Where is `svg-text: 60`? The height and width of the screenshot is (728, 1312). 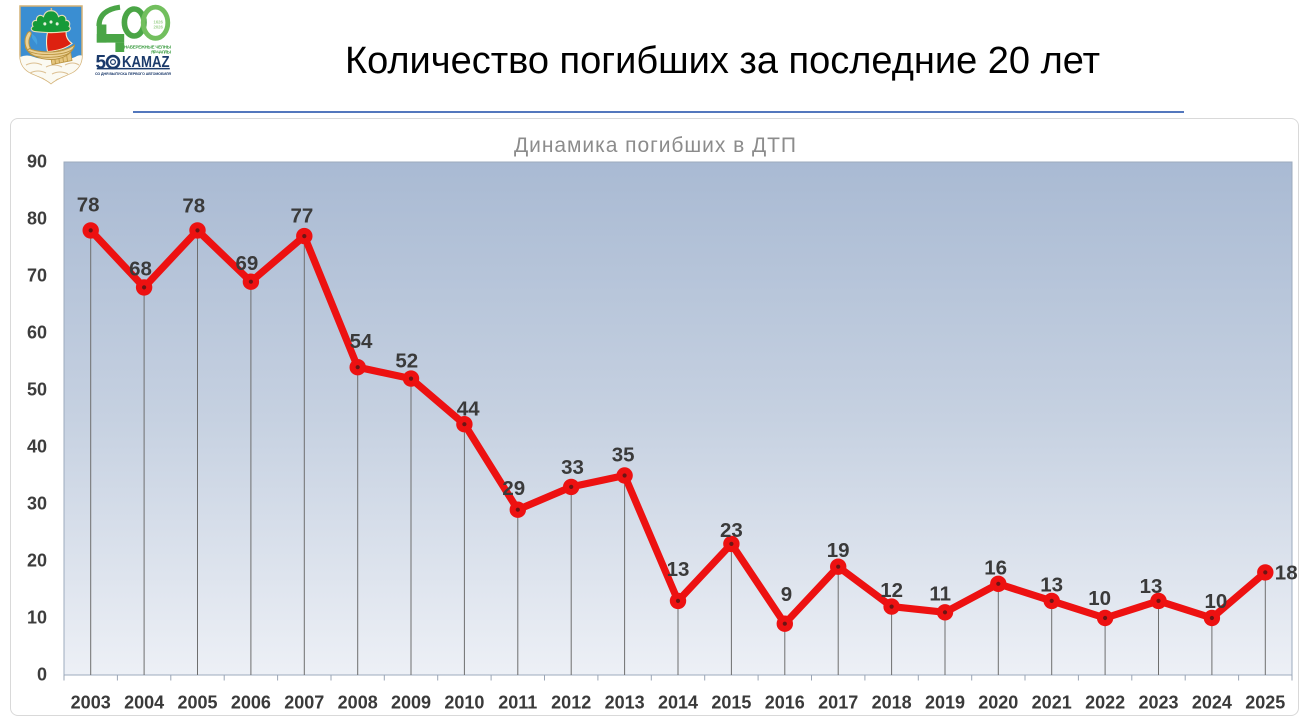
svg-text: 60 is located at coordinates (37, 333).